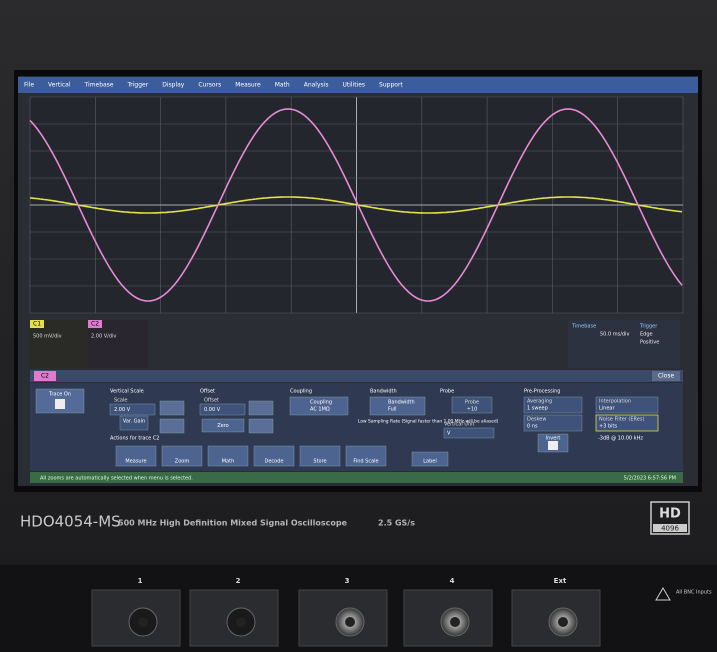 This screenshot has width=717, height=652. What do you see at coordinates (320, 410) in the screenshot?
I see `field-value: AC 1MΩ` at bounding box center [320, 410].